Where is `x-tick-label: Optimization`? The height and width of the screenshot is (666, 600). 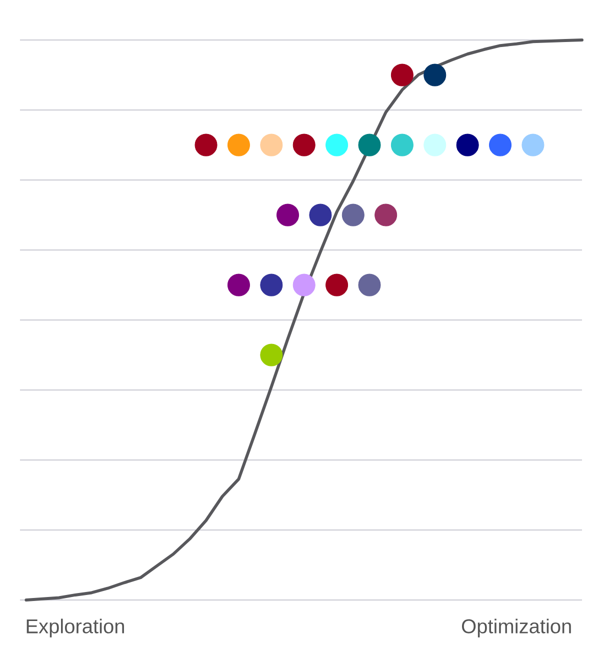 x-tick-label: Optimization is located at coordinates (516, 628).